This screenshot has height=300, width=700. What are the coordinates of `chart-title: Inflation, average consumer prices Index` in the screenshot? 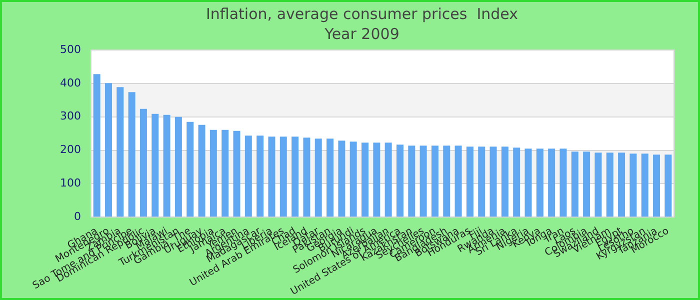 It's located at (362, 13).